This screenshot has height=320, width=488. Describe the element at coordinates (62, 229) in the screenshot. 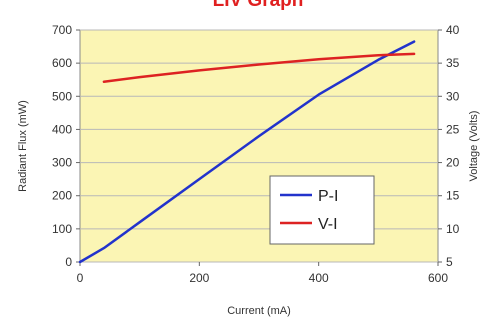

I see `y-tick-100: 100` at that location.